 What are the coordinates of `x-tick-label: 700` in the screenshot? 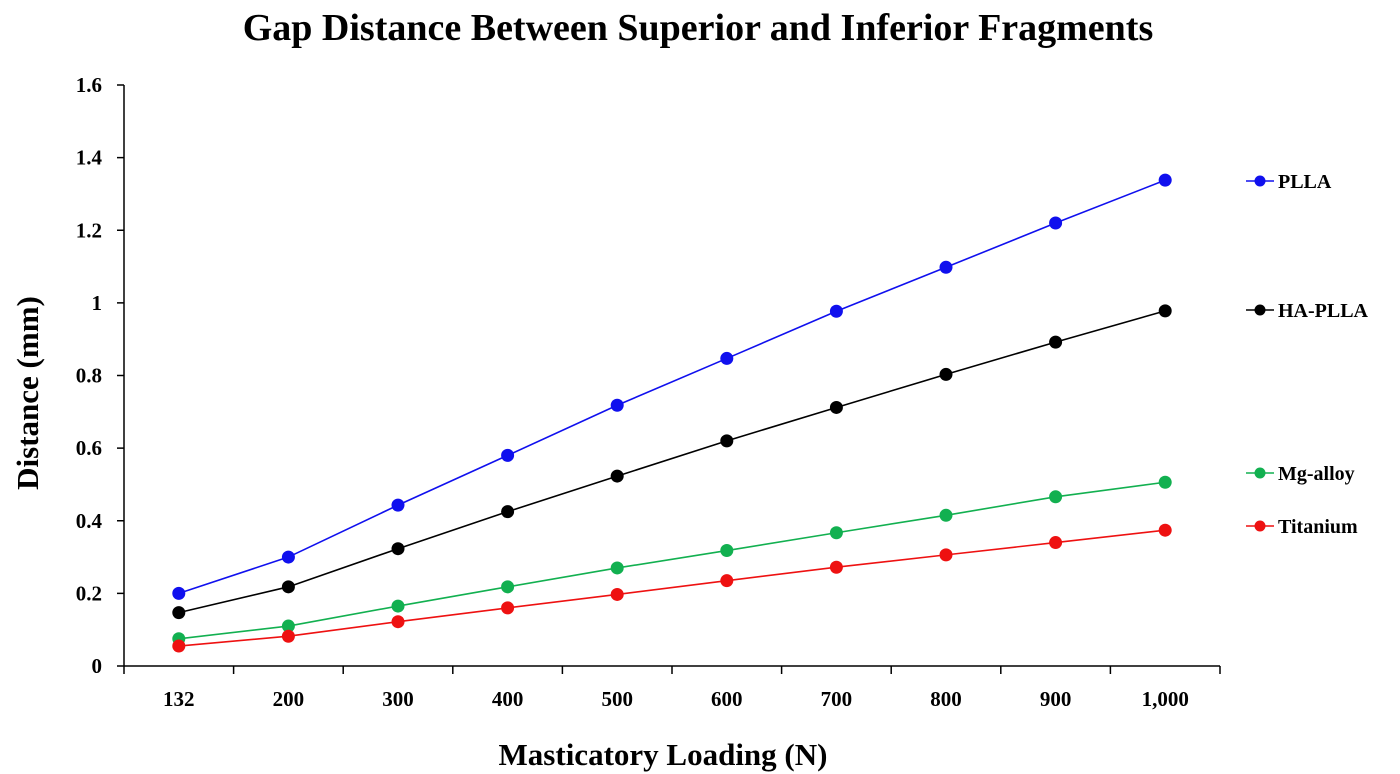 It's located at (837, 699).